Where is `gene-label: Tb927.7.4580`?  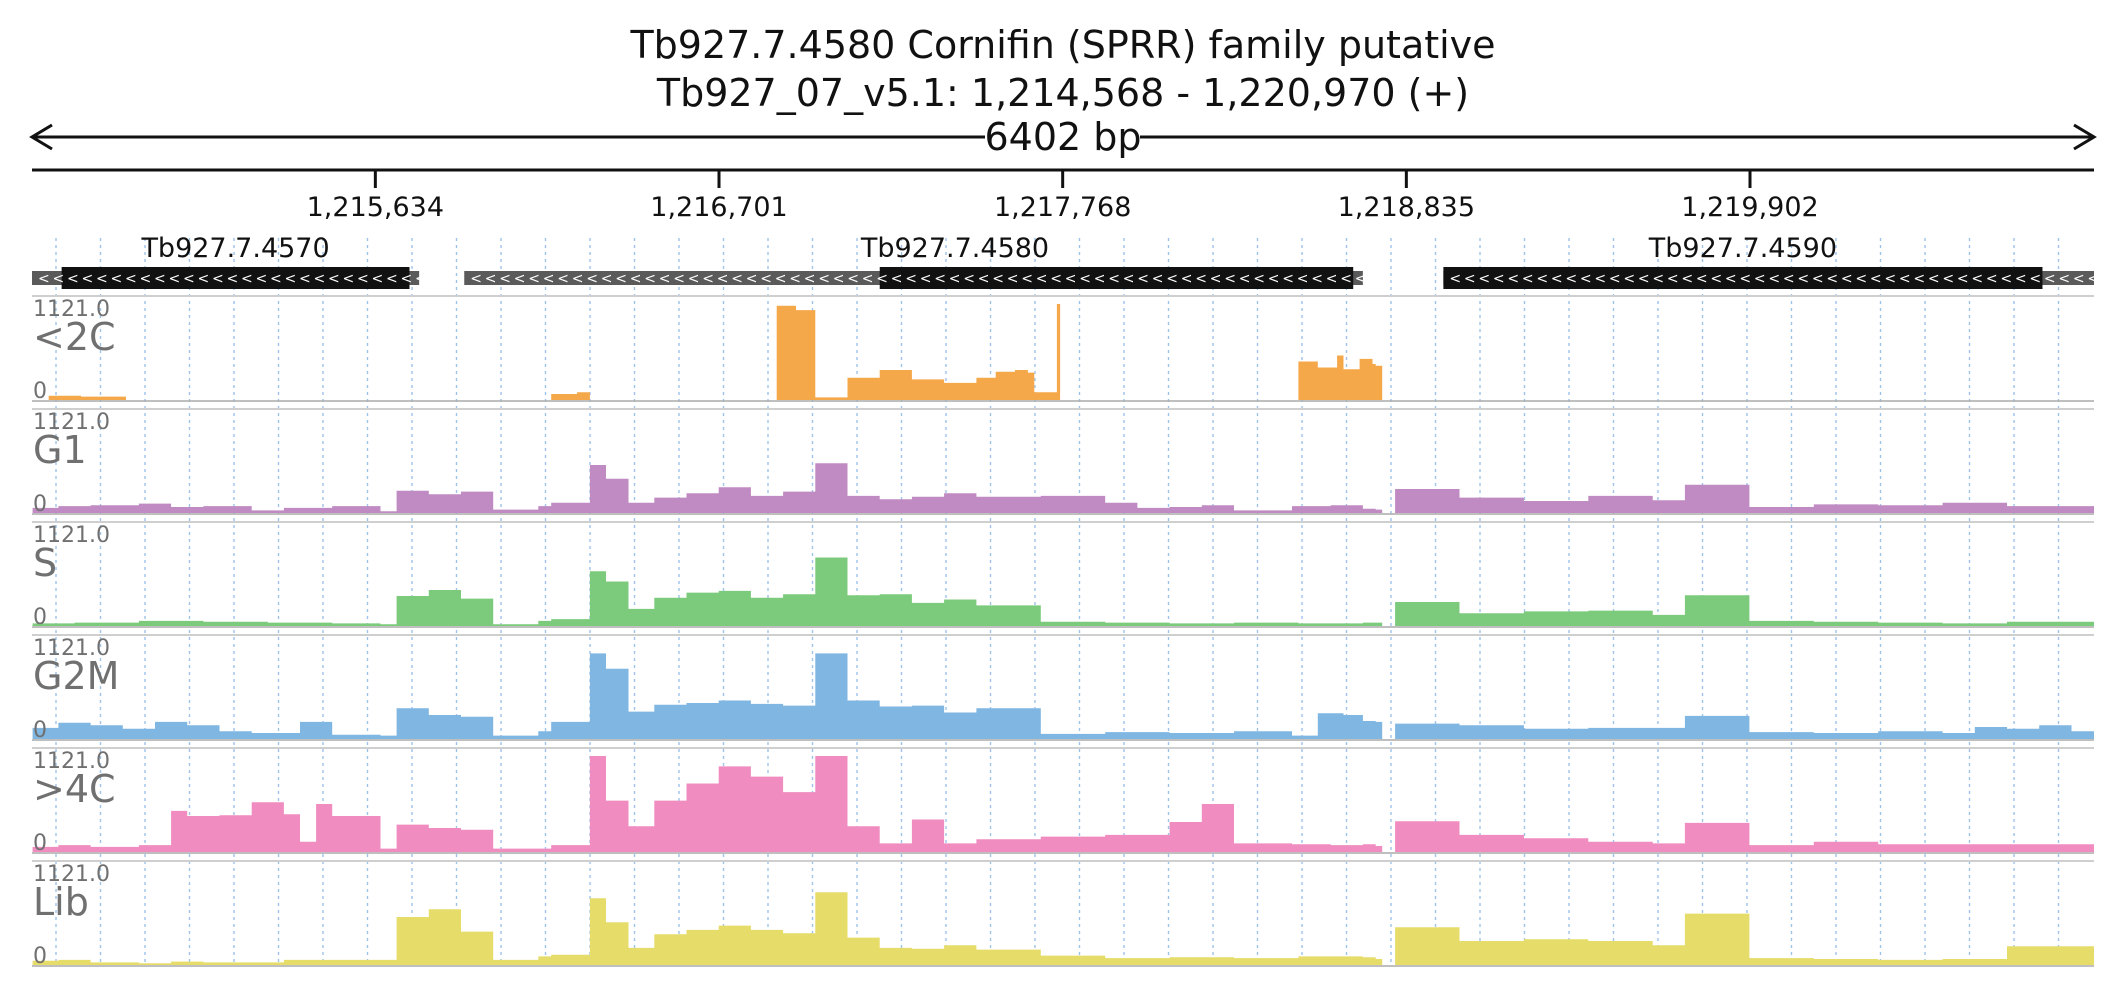 gene-label: Tb927.7.4580 is located at coordinates (954, 248).